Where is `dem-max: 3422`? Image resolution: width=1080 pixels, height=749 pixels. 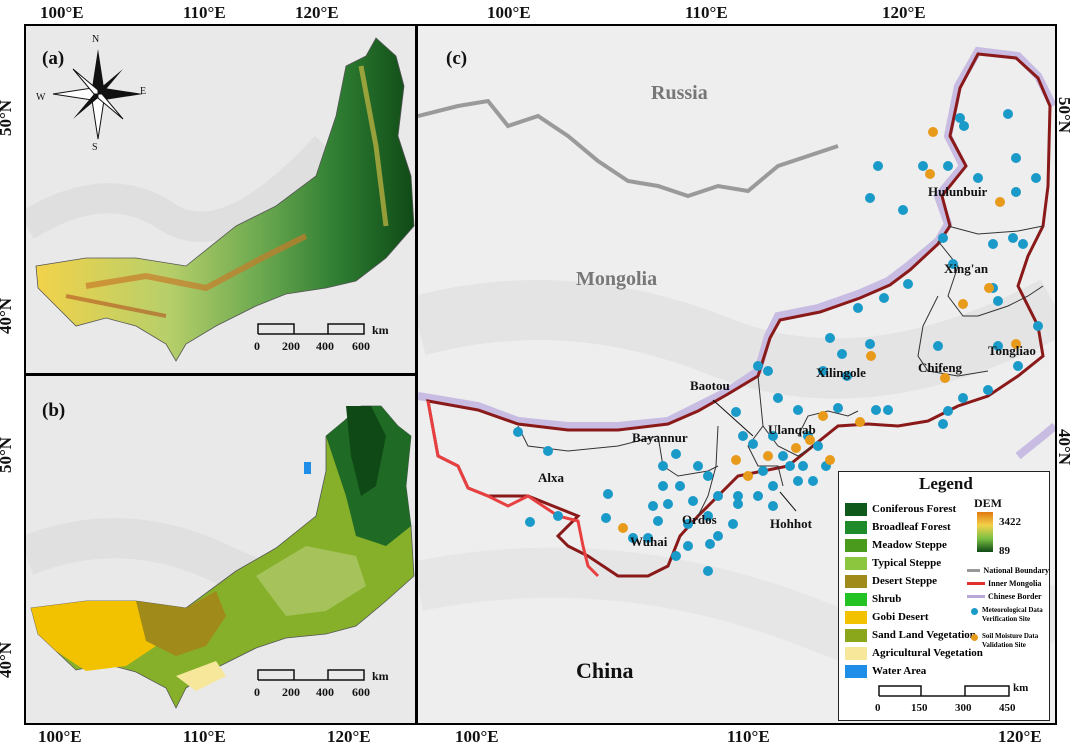 dem-max: 3422 is located at coordinates (1010, 522).